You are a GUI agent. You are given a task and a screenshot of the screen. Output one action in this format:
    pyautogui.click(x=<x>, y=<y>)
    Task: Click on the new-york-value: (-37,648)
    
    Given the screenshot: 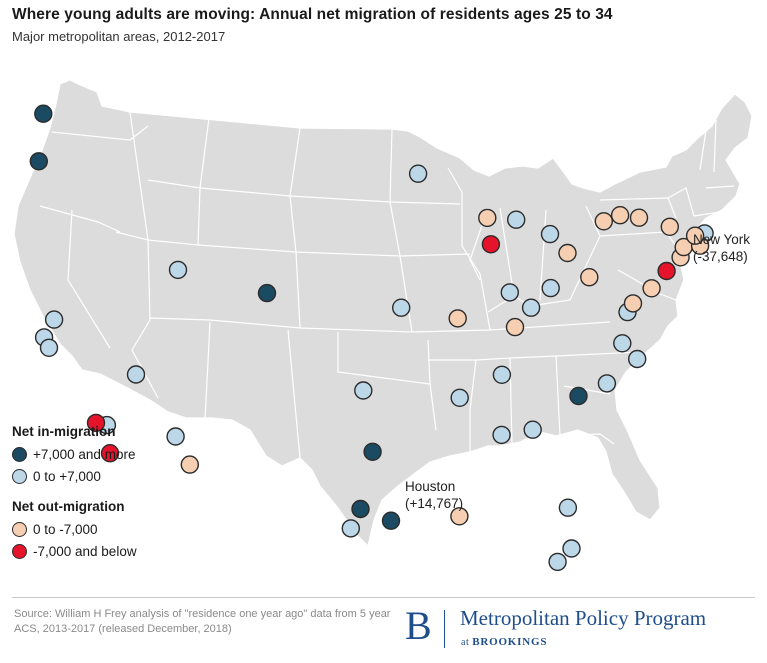 What is the action you would take?
    pyautogui.click(x=720, y=256)
    